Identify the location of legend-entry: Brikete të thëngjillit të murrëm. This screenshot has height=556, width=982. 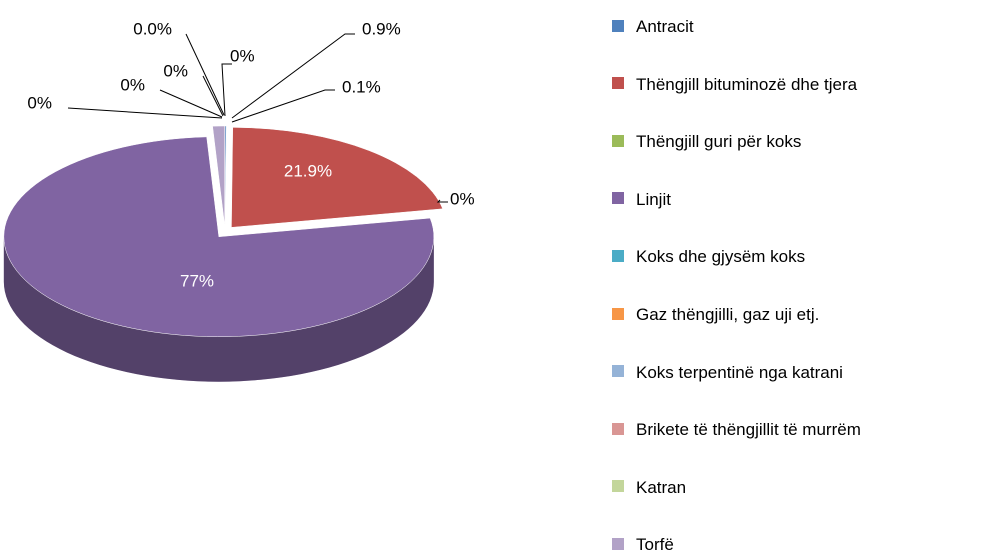
(782, 430).